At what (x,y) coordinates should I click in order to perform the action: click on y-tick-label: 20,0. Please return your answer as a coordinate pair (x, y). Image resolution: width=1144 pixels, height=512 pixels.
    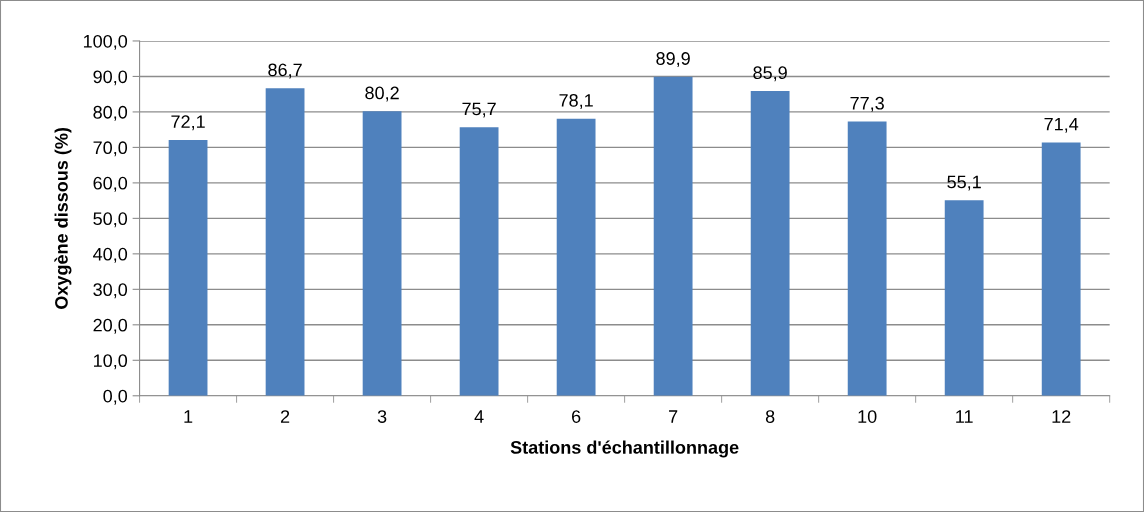
    Looking at the image, I should click on (110, 326).